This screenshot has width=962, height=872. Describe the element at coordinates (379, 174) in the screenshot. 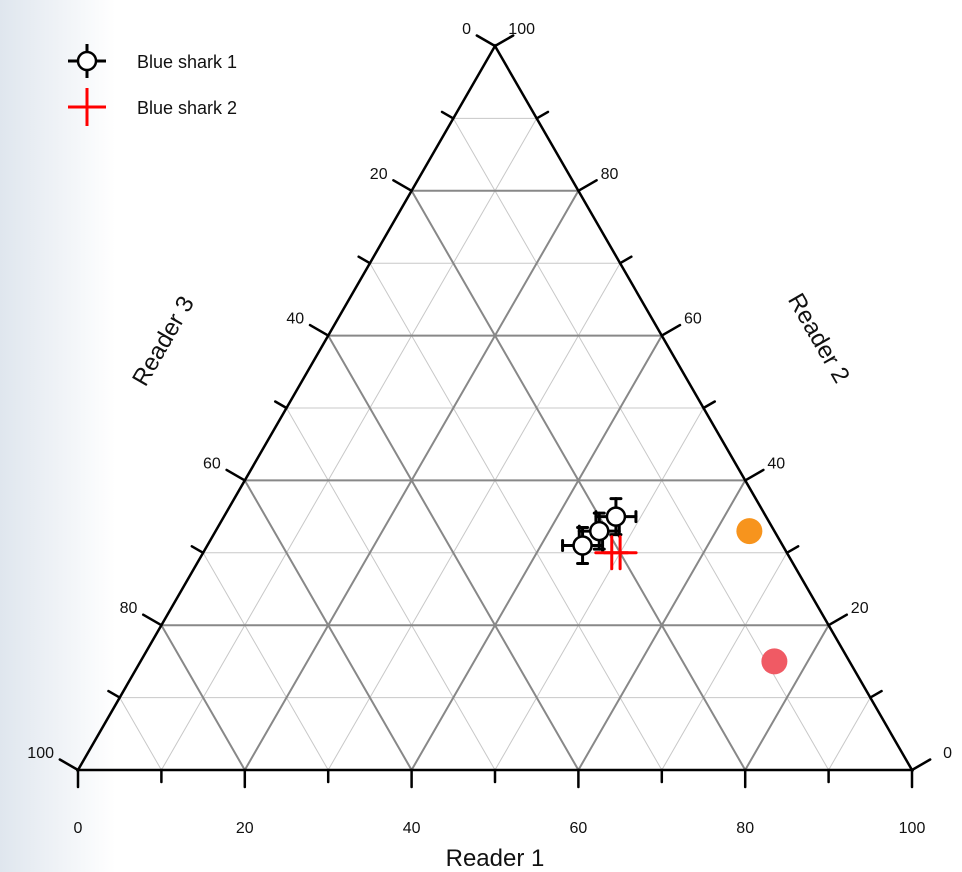

I see `left-tick-label: 20` at that location.